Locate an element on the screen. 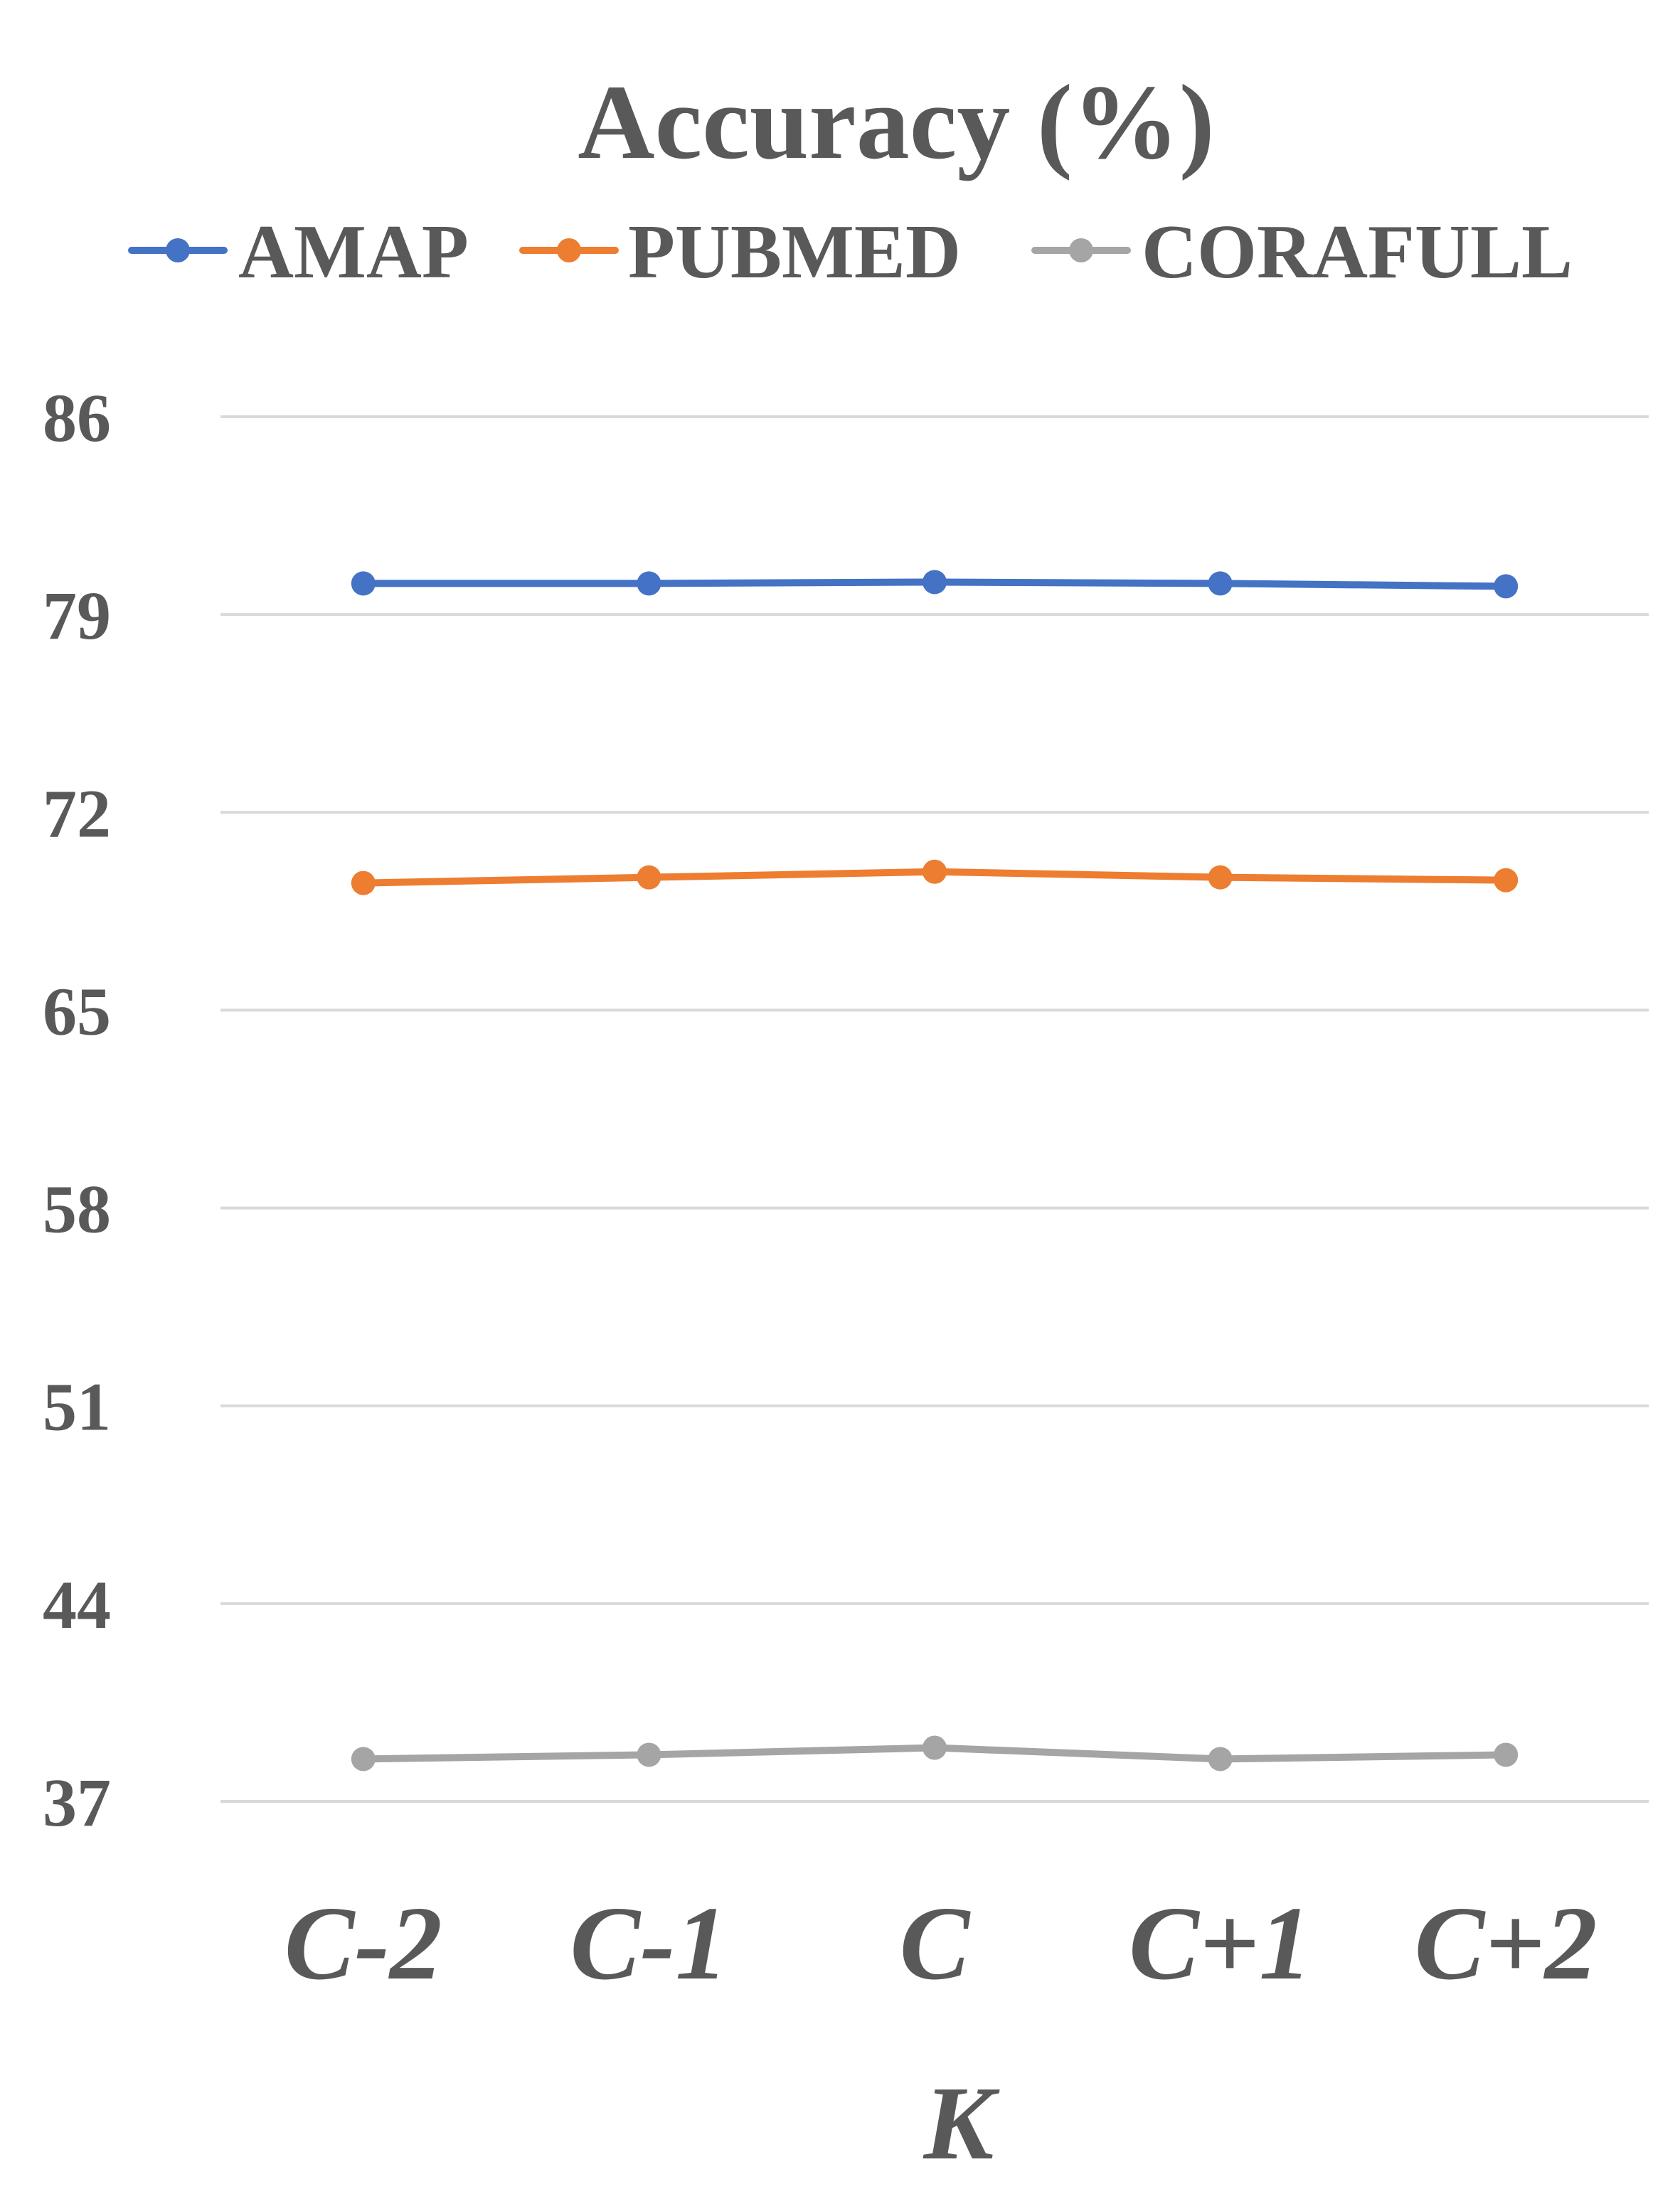  series-amap is located at coordinates (935, 584).